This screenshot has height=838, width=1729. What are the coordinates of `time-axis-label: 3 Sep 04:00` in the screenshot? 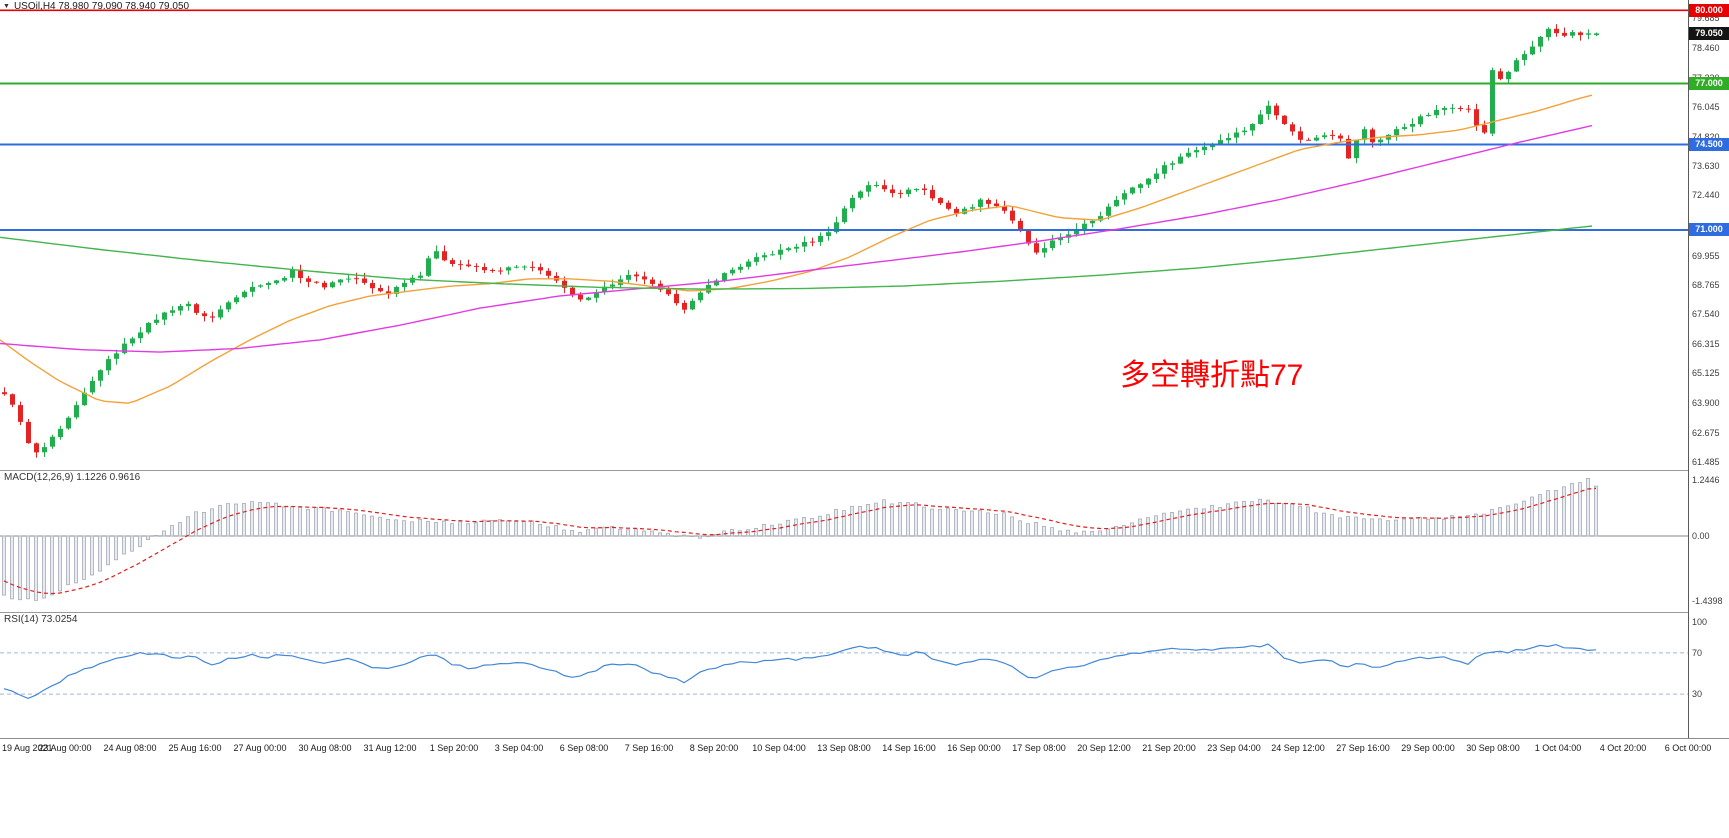 It's located at (519, 748).